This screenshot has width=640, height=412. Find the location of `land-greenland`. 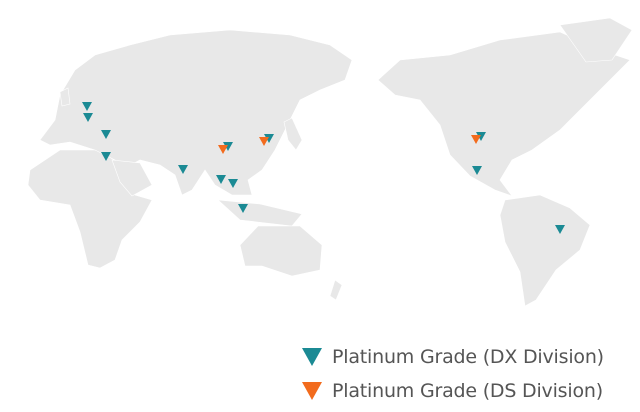

land-greenland is located at coordinates (596, 40).